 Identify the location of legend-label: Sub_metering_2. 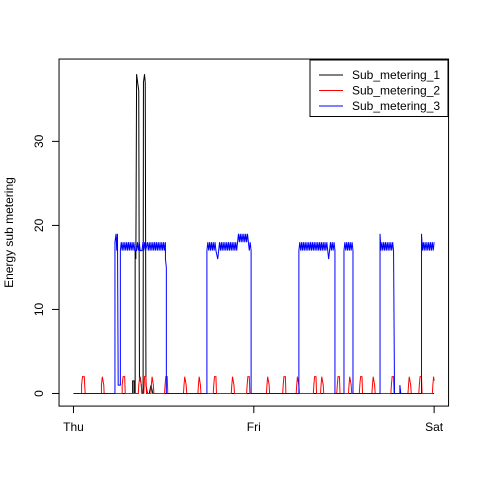
(396, 91).